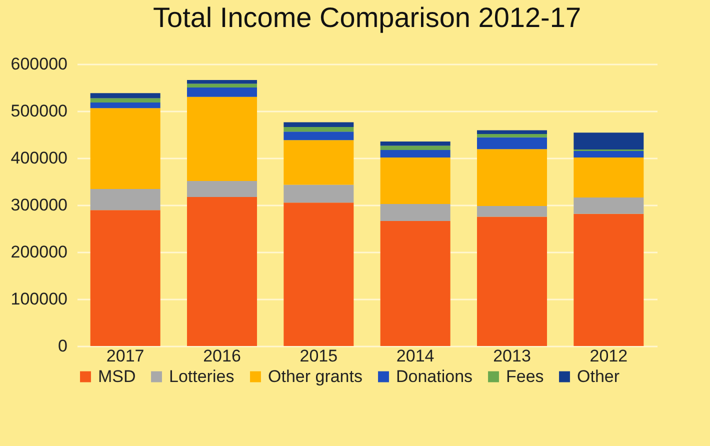 The height and width of the screenshot is (446, 710). I want to click on legend-label: Other, so click(598, 376).